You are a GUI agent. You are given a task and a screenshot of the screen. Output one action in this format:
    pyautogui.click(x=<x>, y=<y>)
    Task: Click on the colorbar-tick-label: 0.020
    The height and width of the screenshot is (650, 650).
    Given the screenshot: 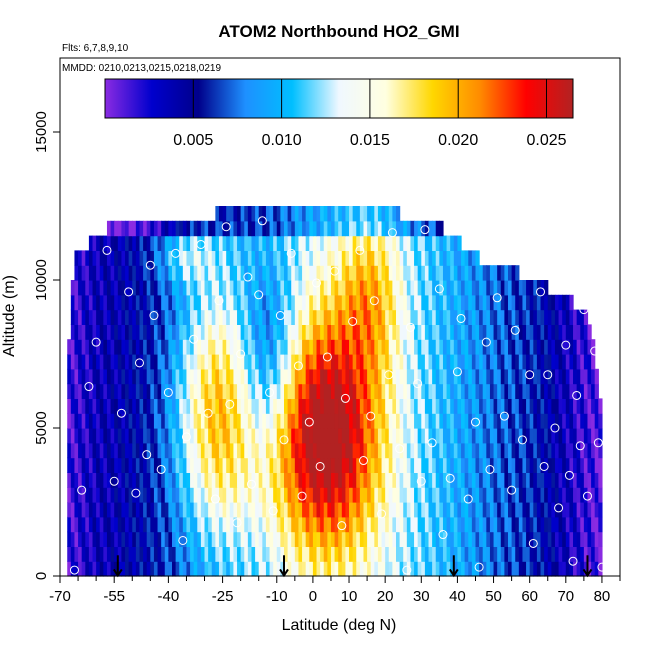 What is the action you would take?
    pyautogui.click(x=458, y=140)
    